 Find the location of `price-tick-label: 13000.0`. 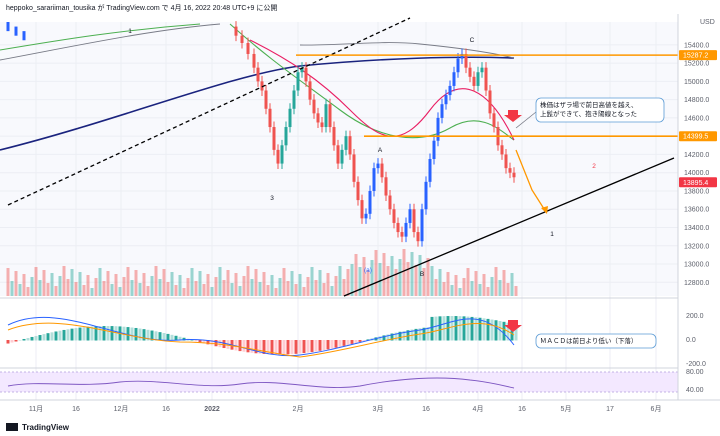

price-tick-label: 13000.0 is located at coordinates (696, 265).